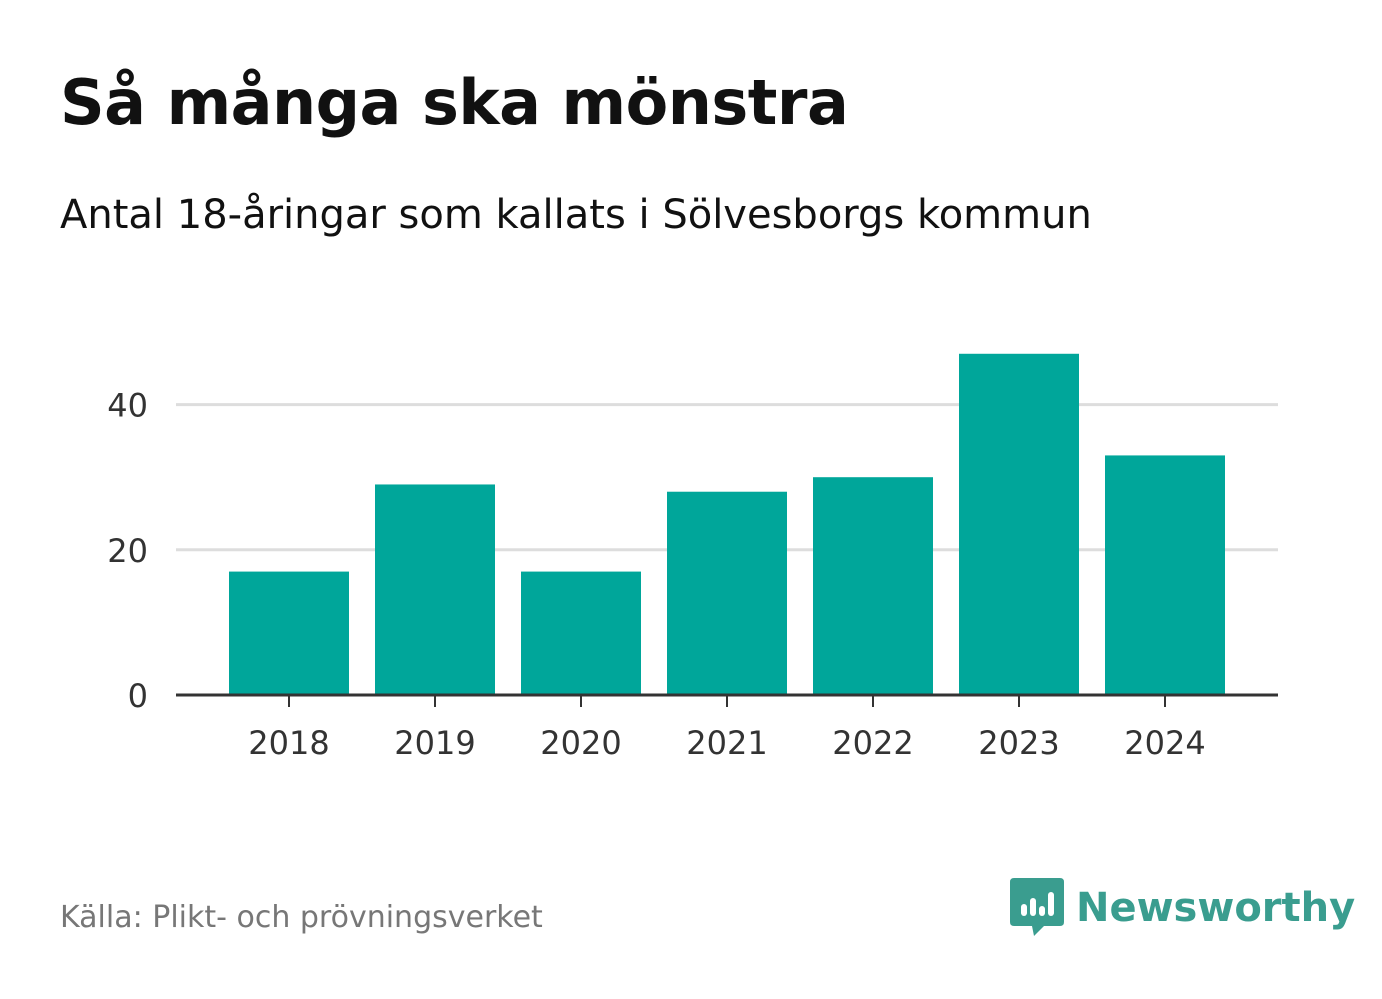 The width and height of the screenshot is (1382, 999). What do you see at coordinates (1216, 908) in the screenshot?
I see `brand-name: Newsworthy` at bounding box center [1216, 908].